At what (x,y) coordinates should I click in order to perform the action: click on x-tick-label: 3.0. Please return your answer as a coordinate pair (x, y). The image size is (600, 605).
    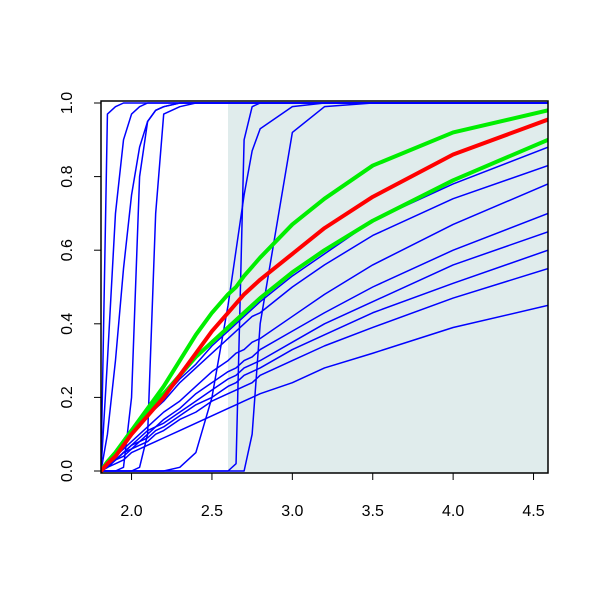
    Looking at the image, I should click on (292, 511).